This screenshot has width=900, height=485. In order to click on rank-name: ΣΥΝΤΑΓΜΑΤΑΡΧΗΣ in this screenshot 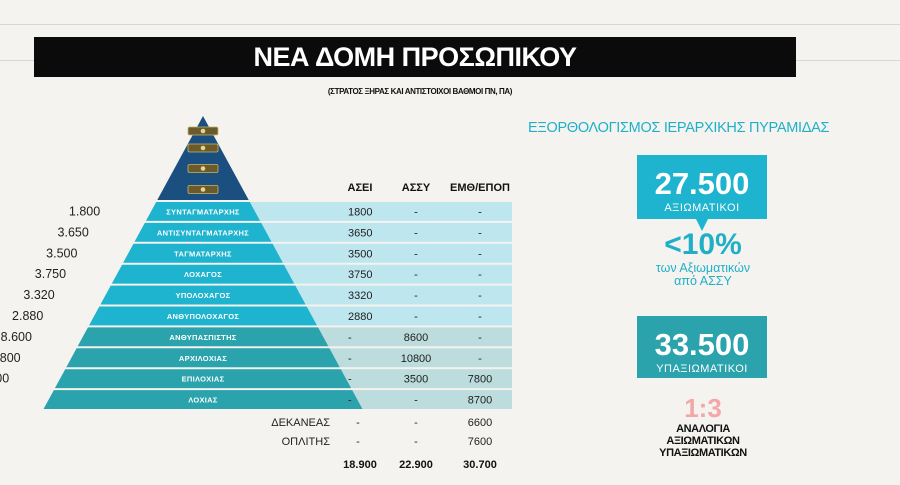, I will do `click(203, 211)`.